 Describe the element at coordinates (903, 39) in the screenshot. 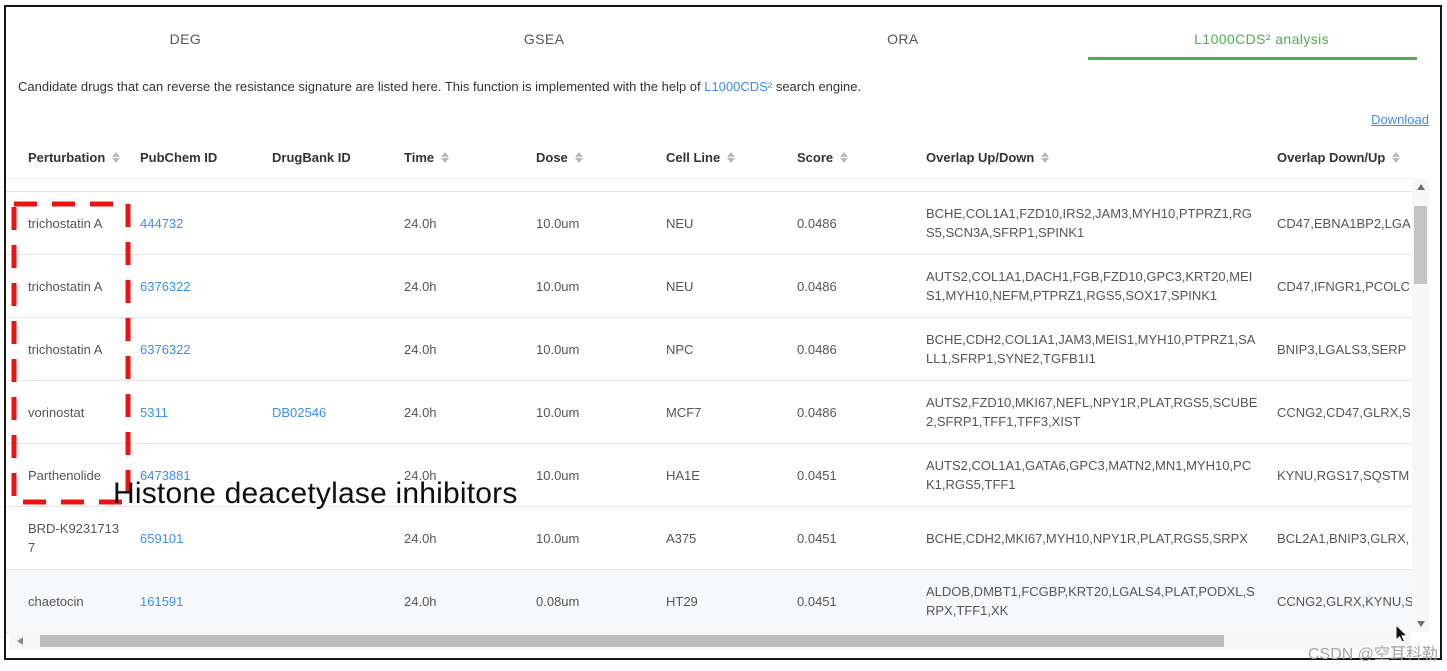

I see `tab-ora: ORA` at that location.